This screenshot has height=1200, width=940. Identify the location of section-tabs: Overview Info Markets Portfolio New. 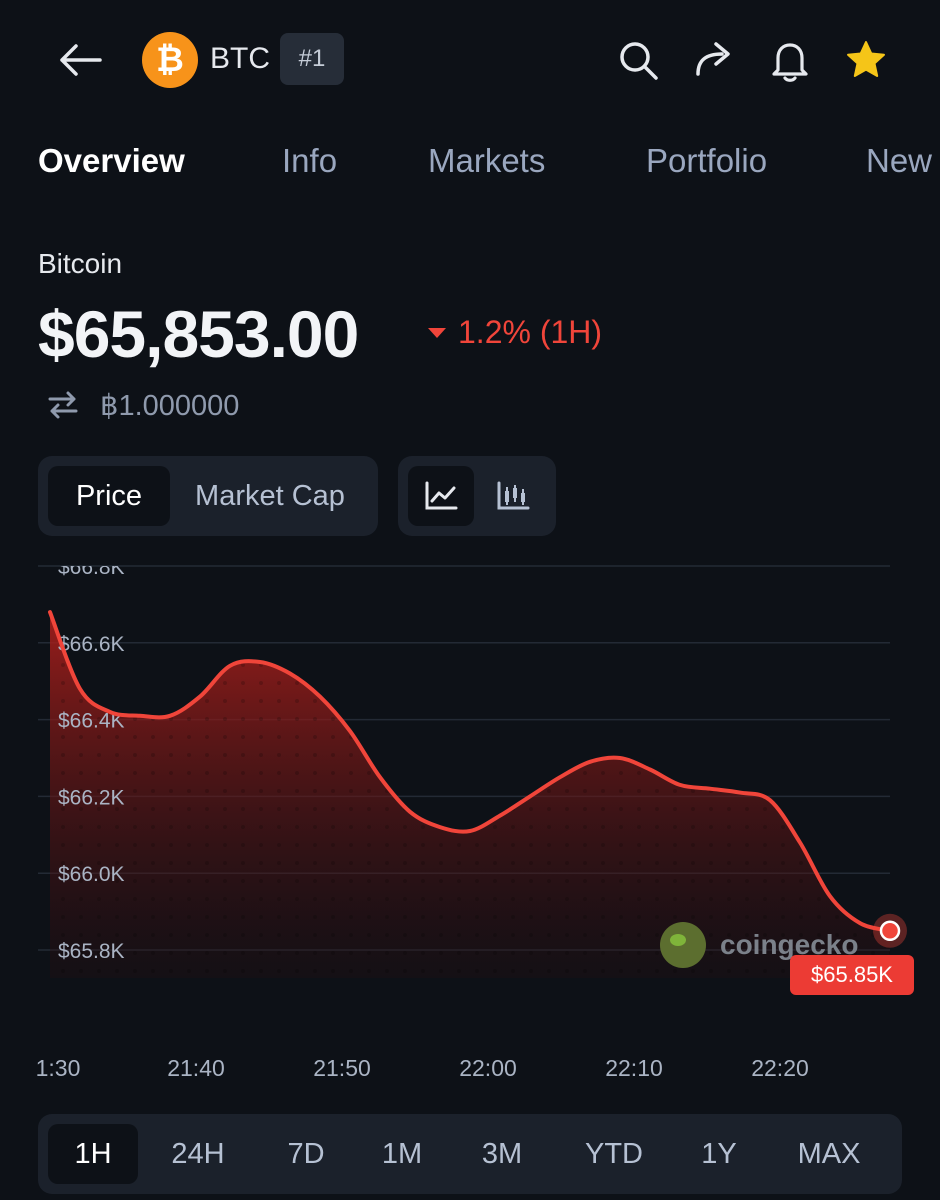
(470, 167).